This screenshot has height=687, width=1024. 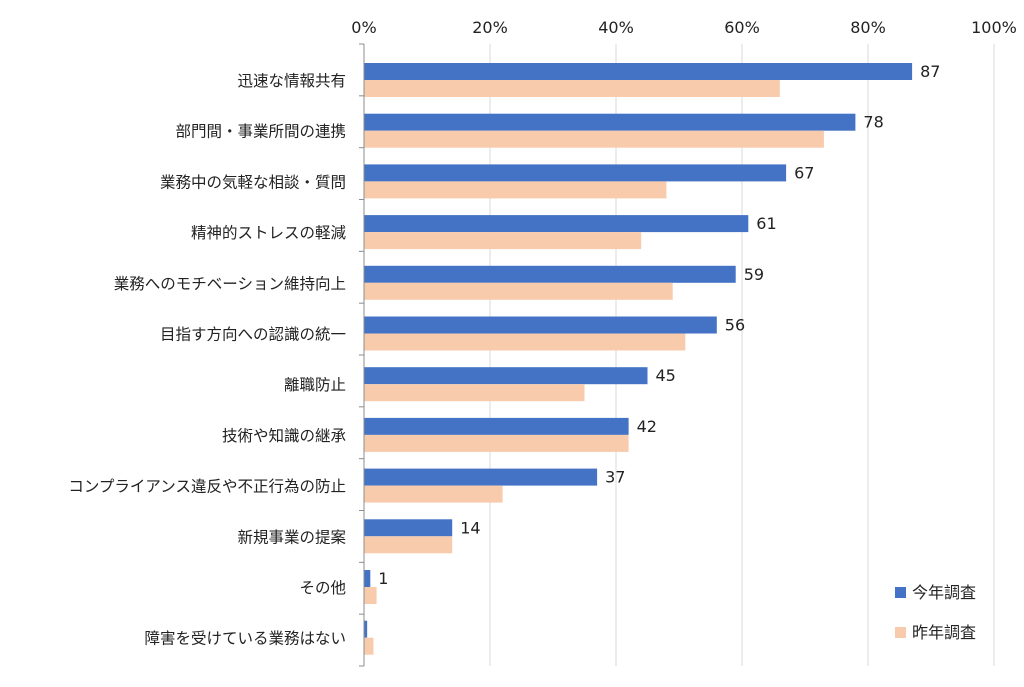 What do you see at coordinates (742, 27) in the screenshot?
I see `x-tick-label: 60%` at bounding box center [742, 27].